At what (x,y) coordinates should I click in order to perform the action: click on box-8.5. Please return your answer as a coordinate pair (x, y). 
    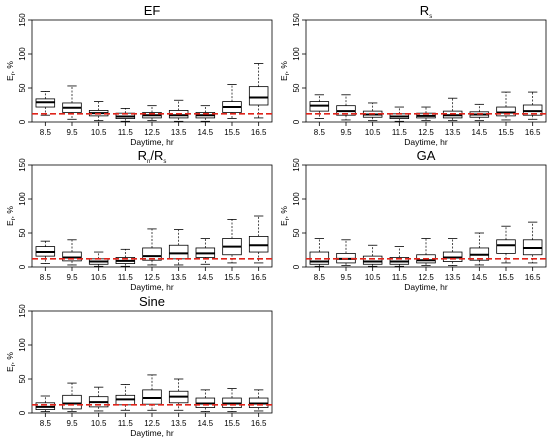
    Looking at the image, I should click on (45, 252).